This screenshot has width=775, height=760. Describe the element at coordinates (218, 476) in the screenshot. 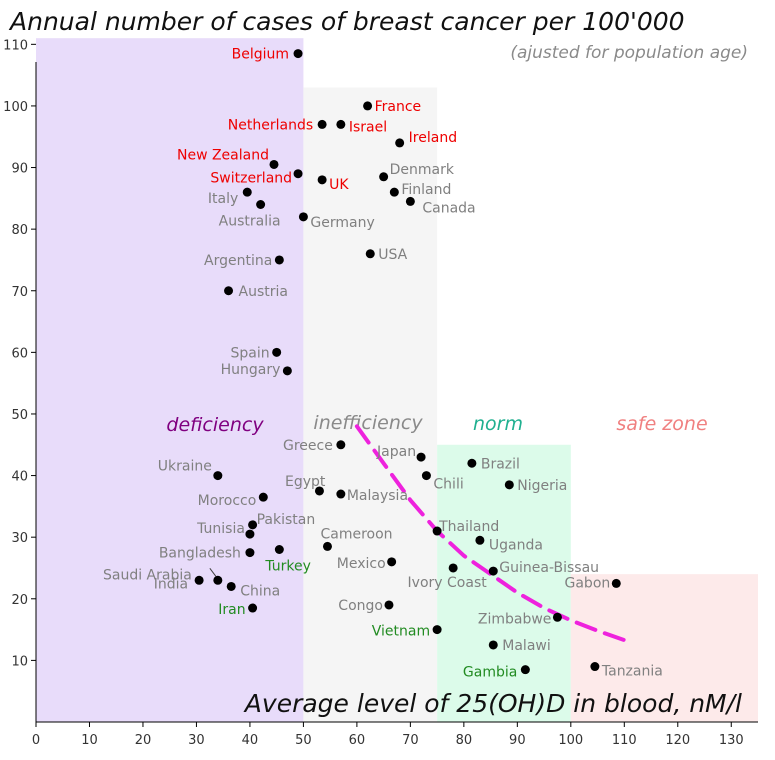

I see `point-ukraine` at that location.